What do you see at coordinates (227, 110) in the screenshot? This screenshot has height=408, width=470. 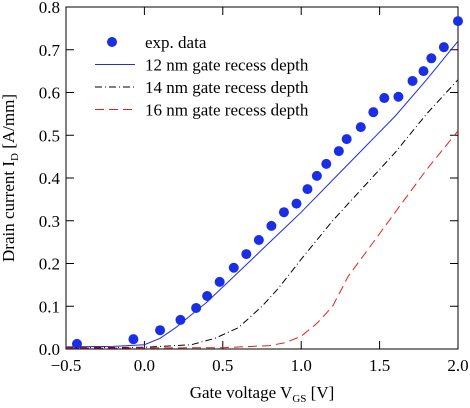 I see `legend-label: 16 nm gate recess depth` at bounding box center [227, 110].